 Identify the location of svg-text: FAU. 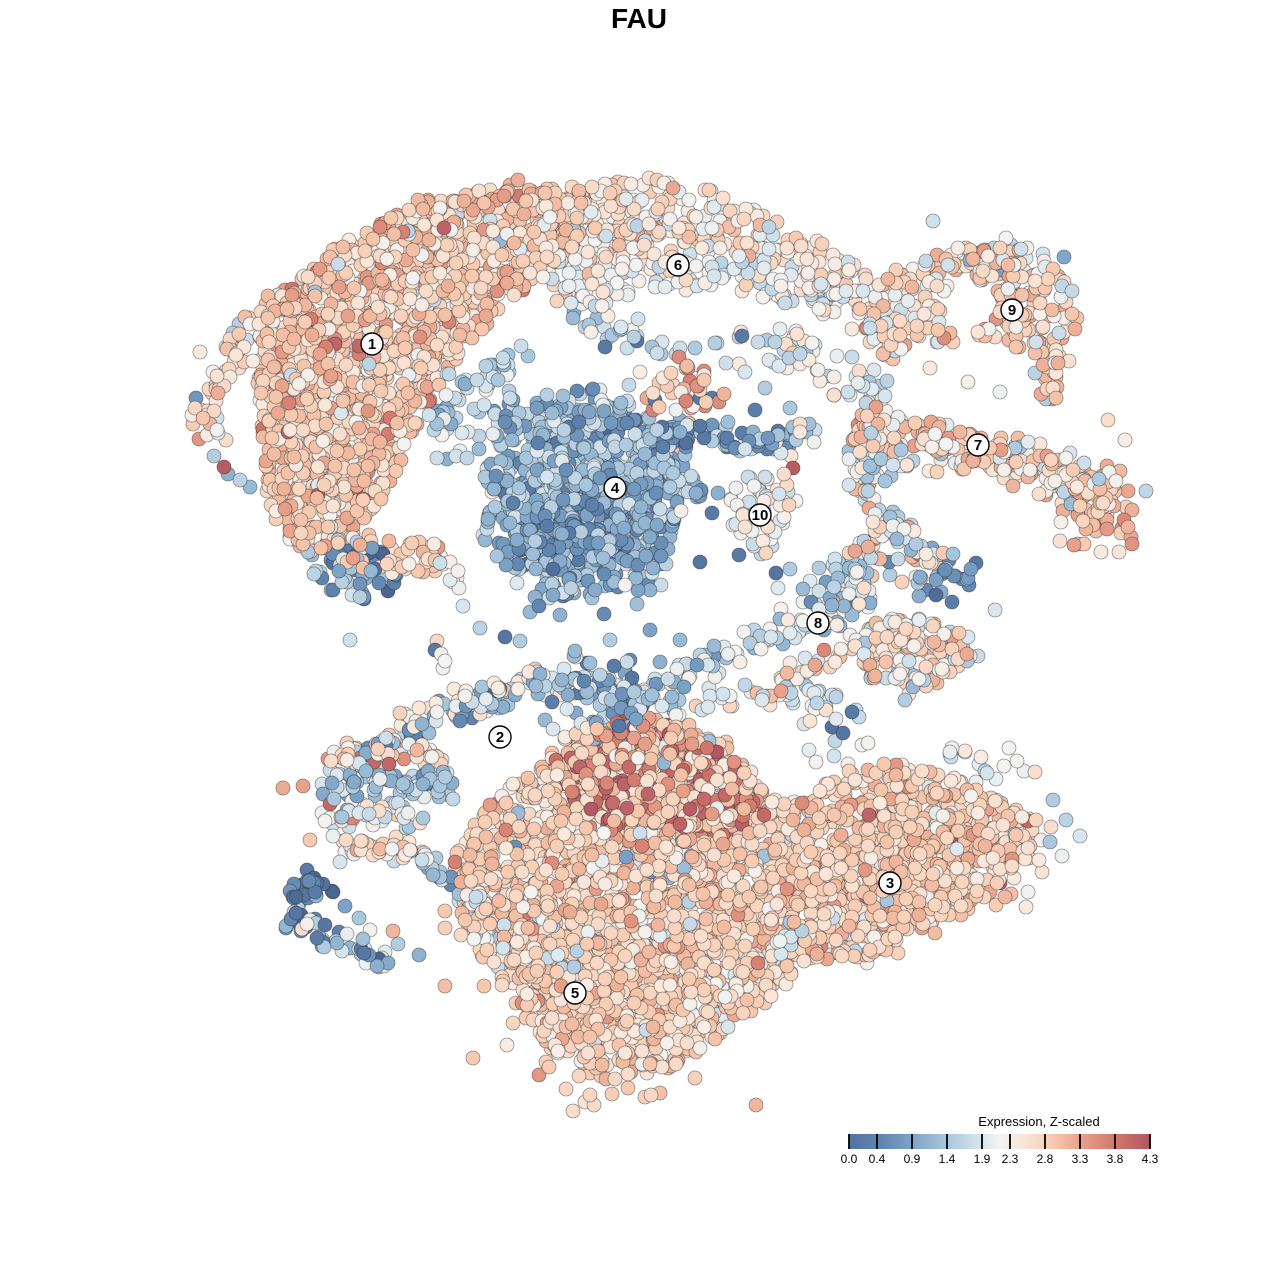
(639, 18).